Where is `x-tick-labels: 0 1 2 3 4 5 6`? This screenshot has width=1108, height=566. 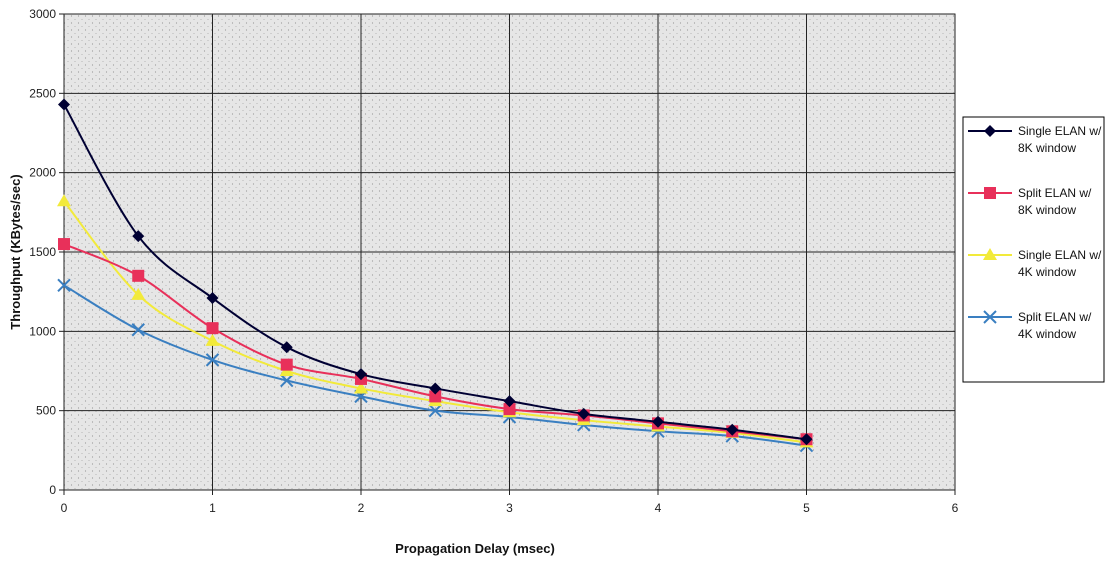
x-tick-labels: 0 1 2 3 4 5 6 is located at coordinates (510, 508).